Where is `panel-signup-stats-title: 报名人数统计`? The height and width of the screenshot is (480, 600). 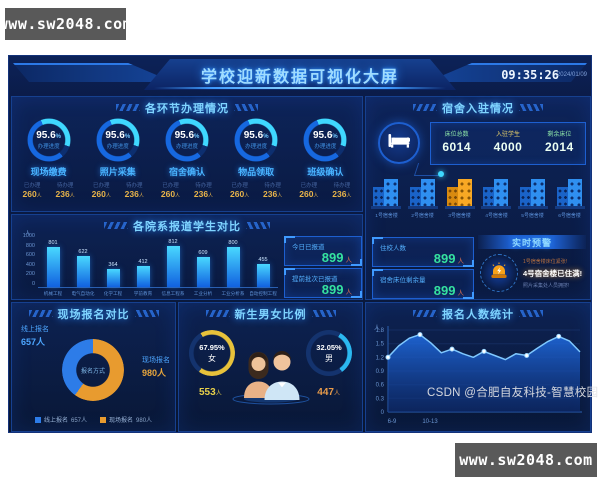 panel-signup-stats-title: 报名人数统计 is located at coordinates (478, 314).